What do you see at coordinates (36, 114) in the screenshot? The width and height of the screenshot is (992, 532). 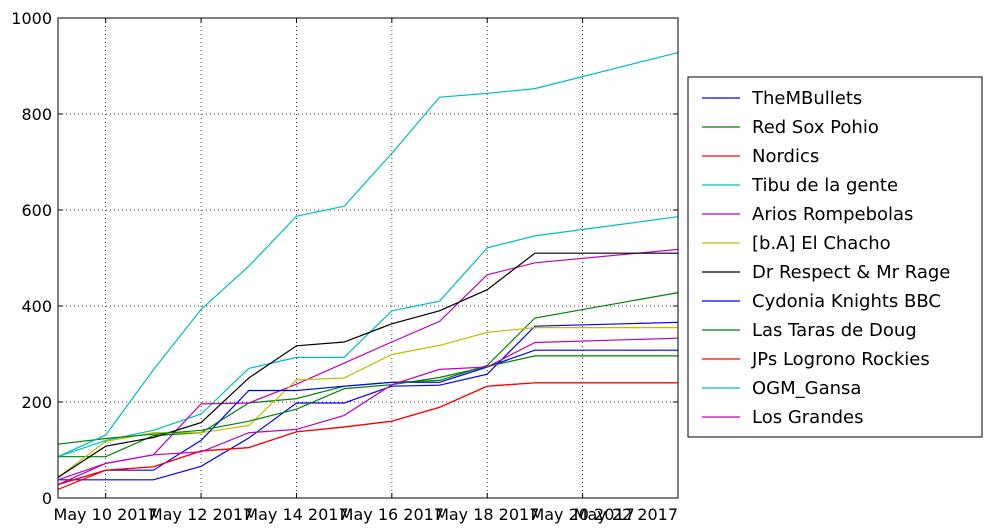 I see `y-tick-label: 800` at bounding box center [36, 114].